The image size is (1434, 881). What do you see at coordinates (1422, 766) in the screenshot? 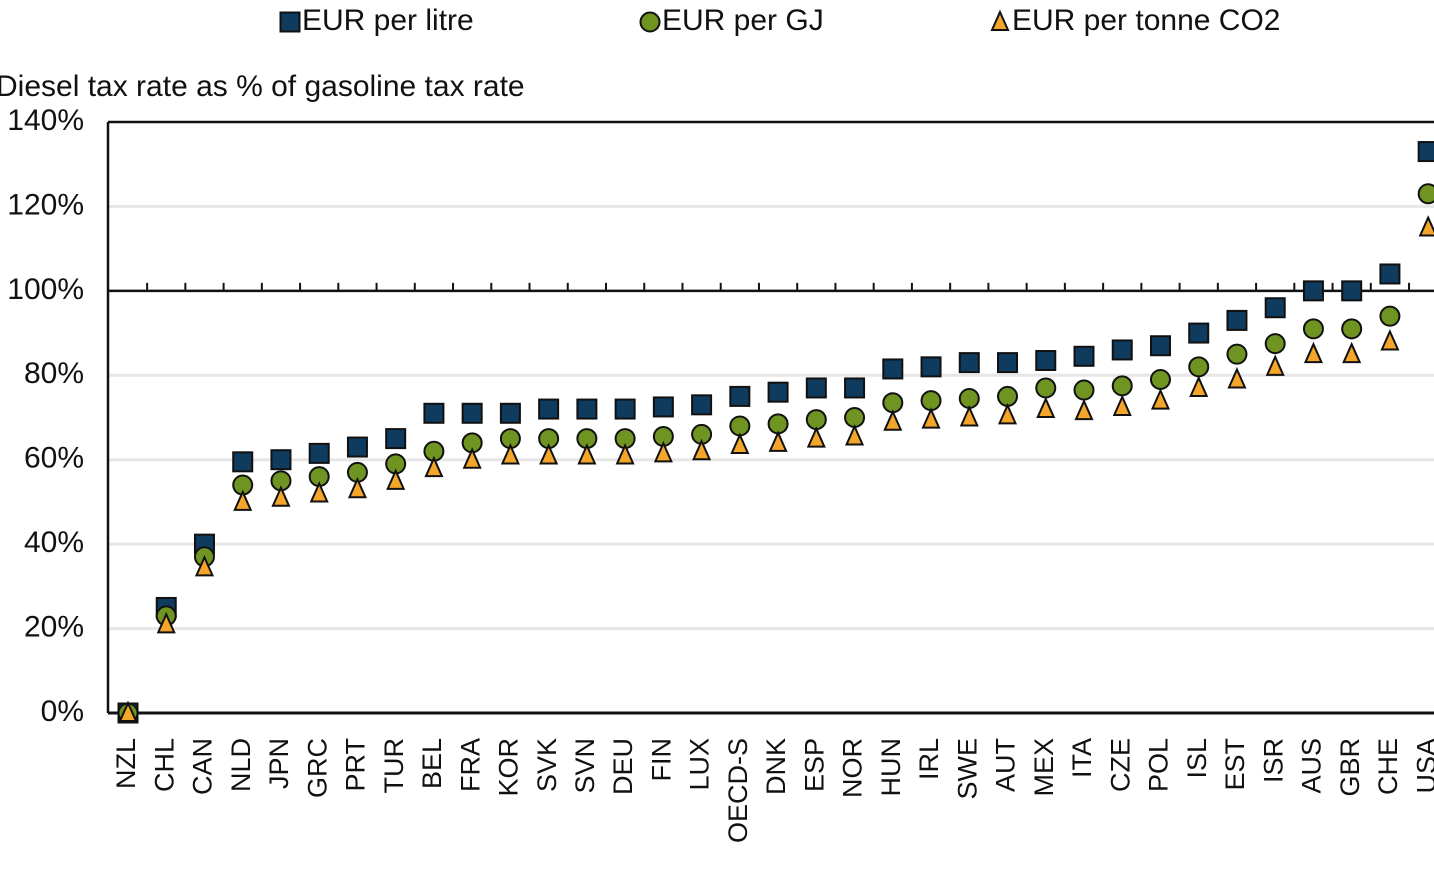
I see `x-tick-label: USA` at bounding box center [1422, 766].